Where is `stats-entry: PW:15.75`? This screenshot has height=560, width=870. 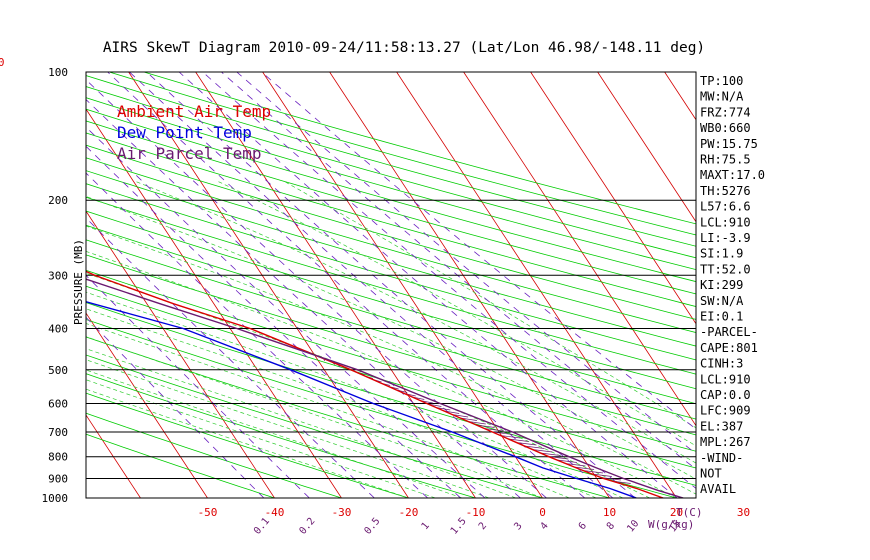
stats-entry: PW:15.75 is located at coordinates (729, 144).